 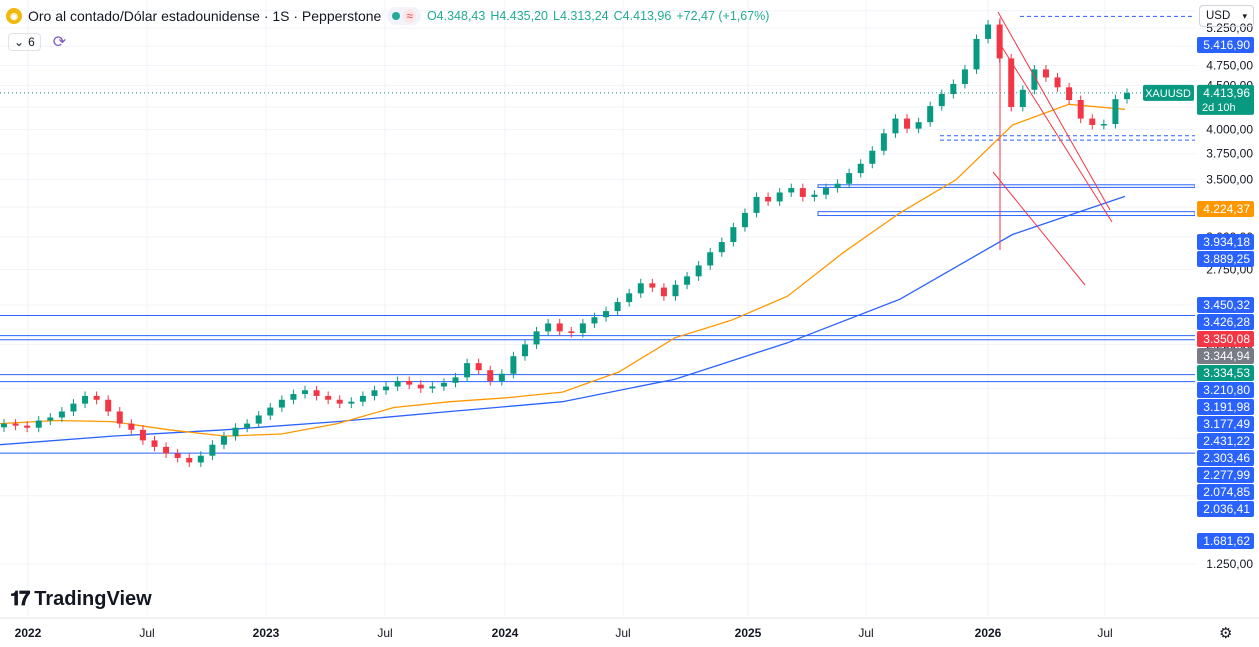 I want to click on ohlc-high: H4.435,20, so click(x=519, y=16).